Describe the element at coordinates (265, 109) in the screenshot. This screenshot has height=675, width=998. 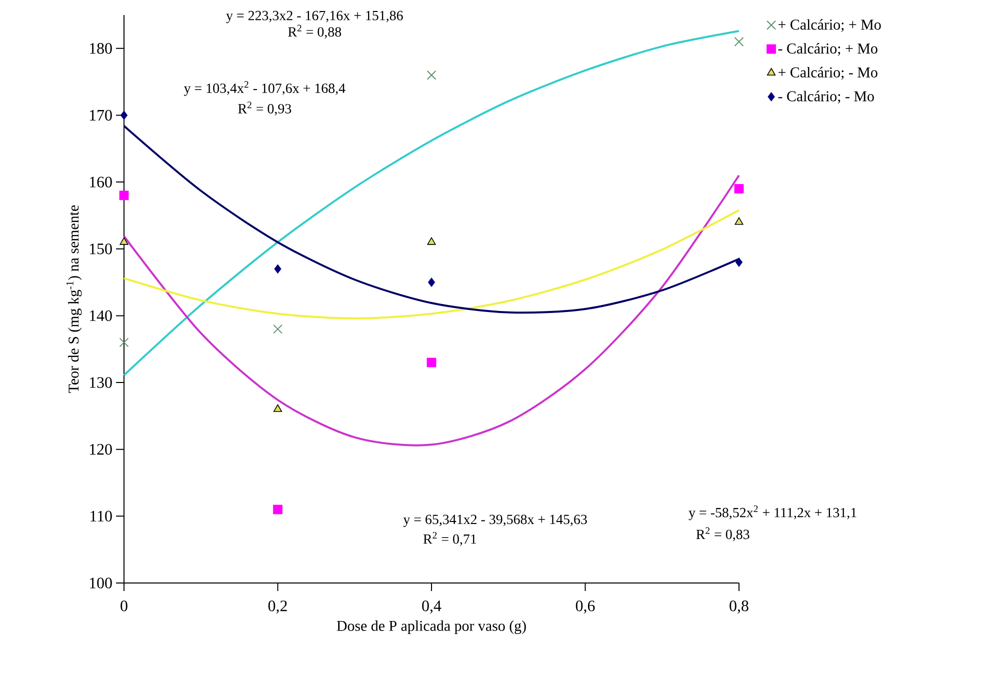
I see `annotation: R$^{2}$ = 0,93` at that location.